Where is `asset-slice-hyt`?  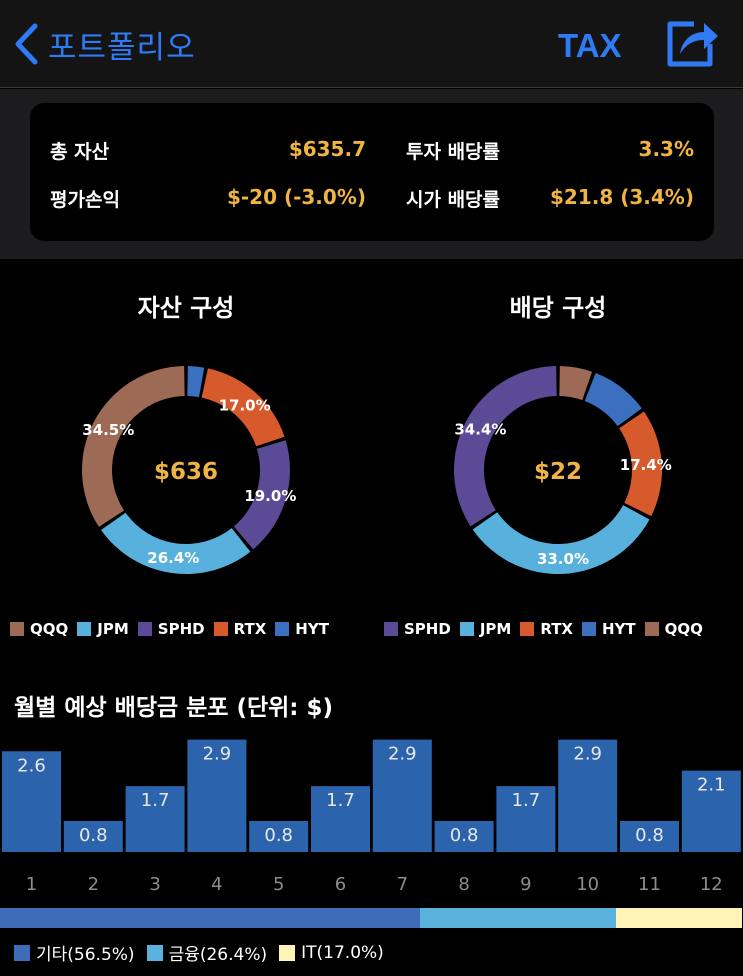
asset-slice-hyt is located at coordinates (196, 382).